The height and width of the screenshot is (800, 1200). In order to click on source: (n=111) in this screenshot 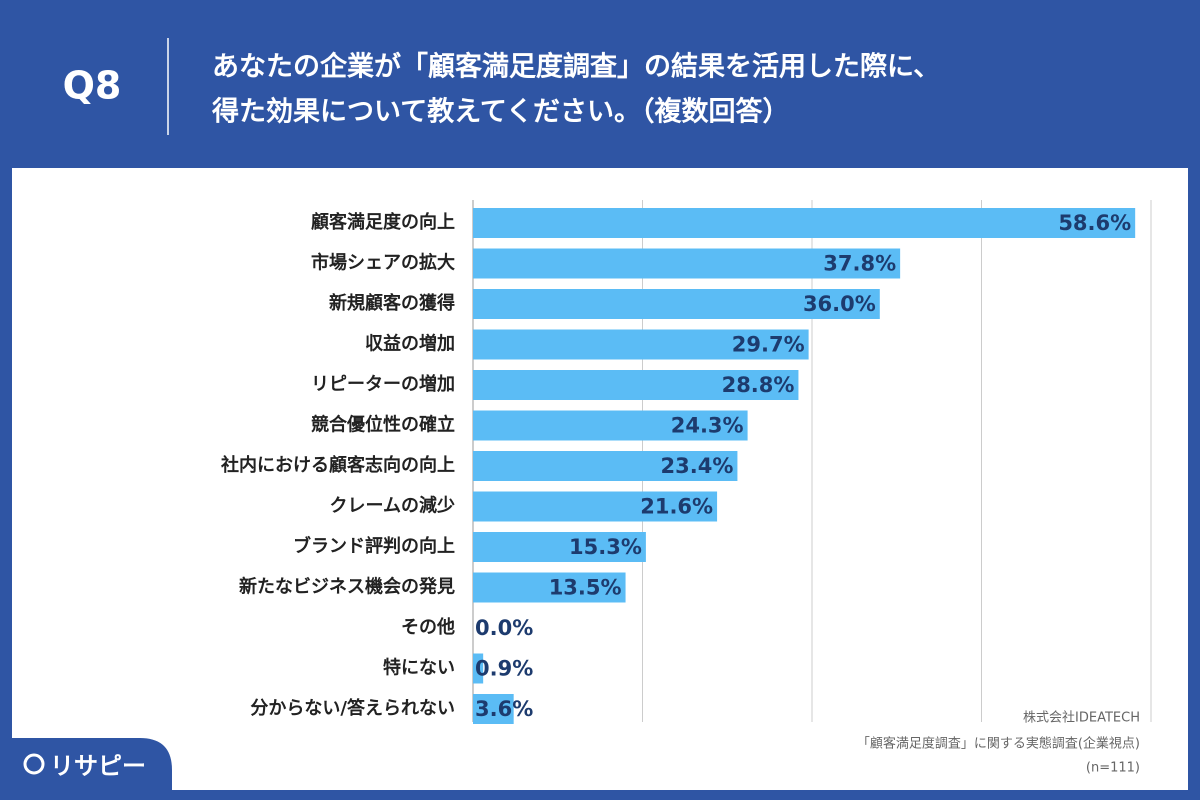, I will do `click(1113, 768)`.